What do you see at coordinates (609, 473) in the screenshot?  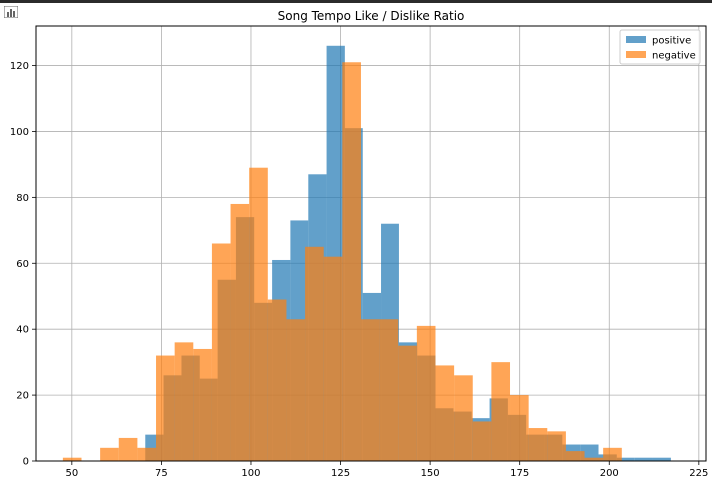 I see `x-tick-label: 200` at bounding box center [609, 473].